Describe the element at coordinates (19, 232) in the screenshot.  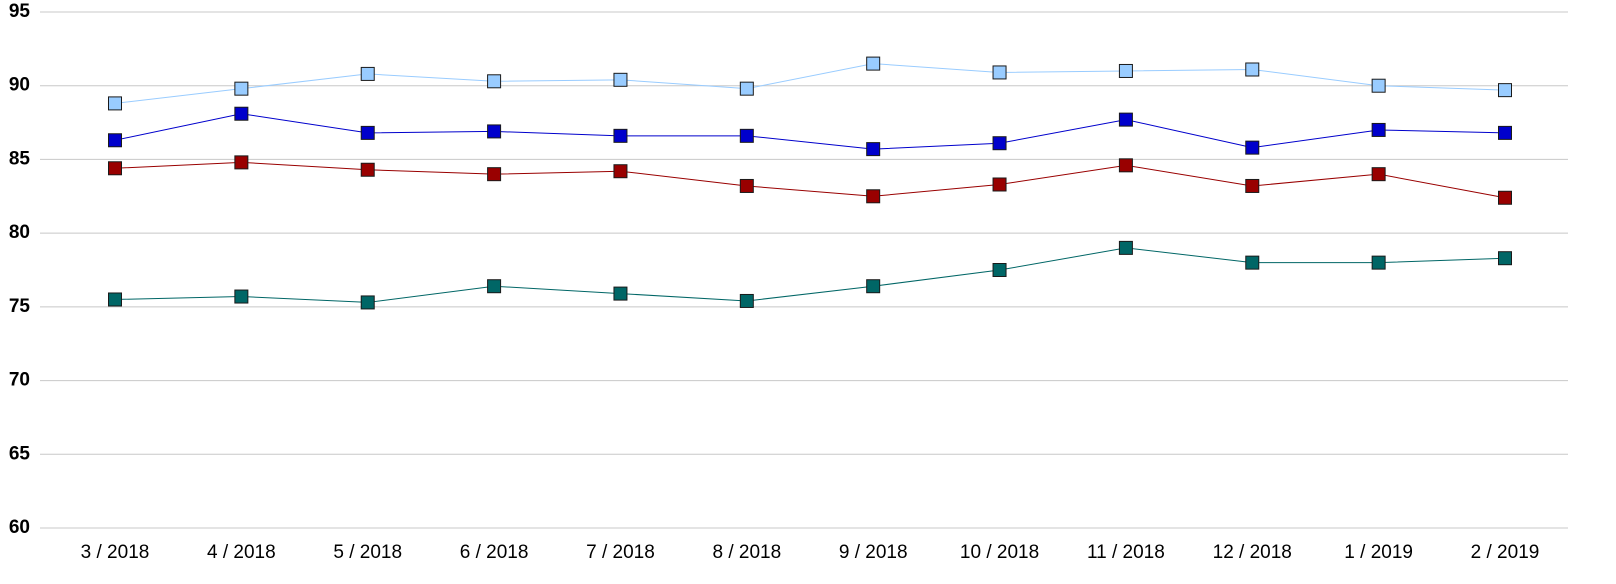
I see `y-tick-label: 80` at that location.